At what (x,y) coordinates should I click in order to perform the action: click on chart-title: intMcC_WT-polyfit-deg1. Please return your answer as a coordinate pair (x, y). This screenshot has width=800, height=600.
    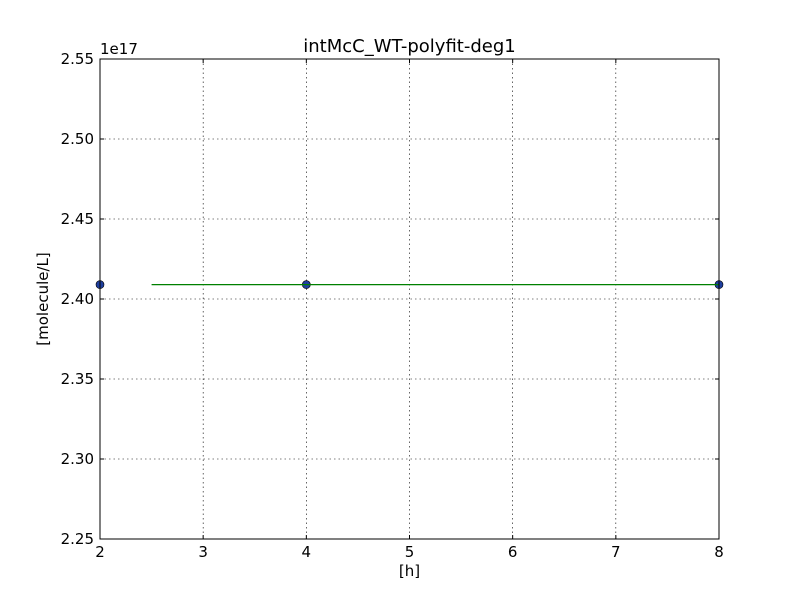
    Looking at the image, I should click on (409, 46).